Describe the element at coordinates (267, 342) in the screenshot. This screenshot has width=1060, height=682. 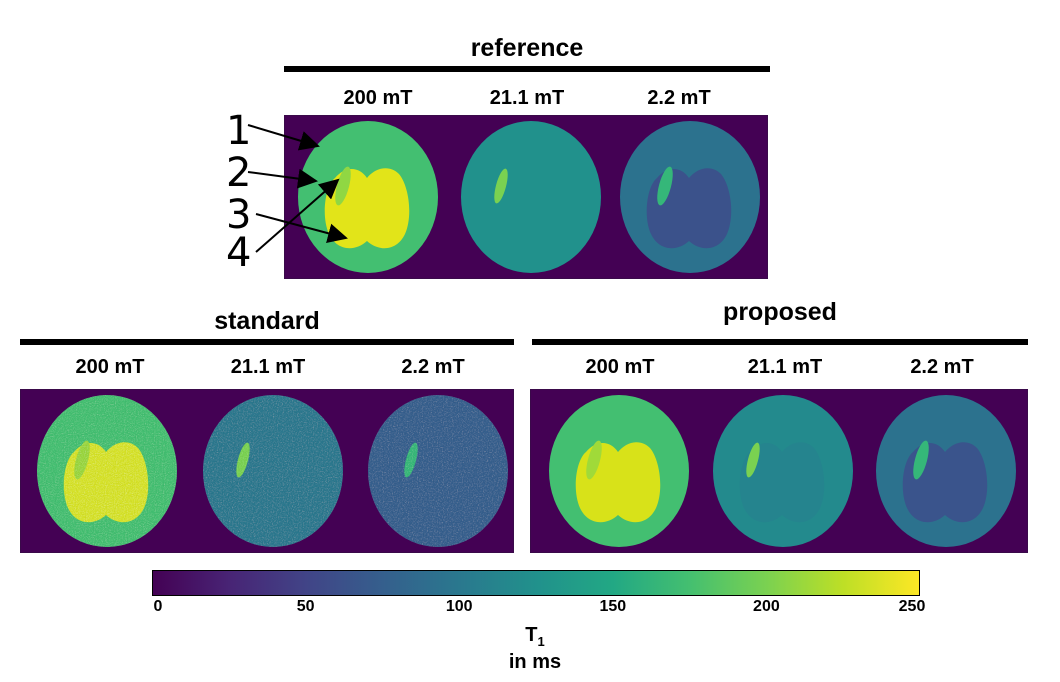
I see `standard-bar` at that location.